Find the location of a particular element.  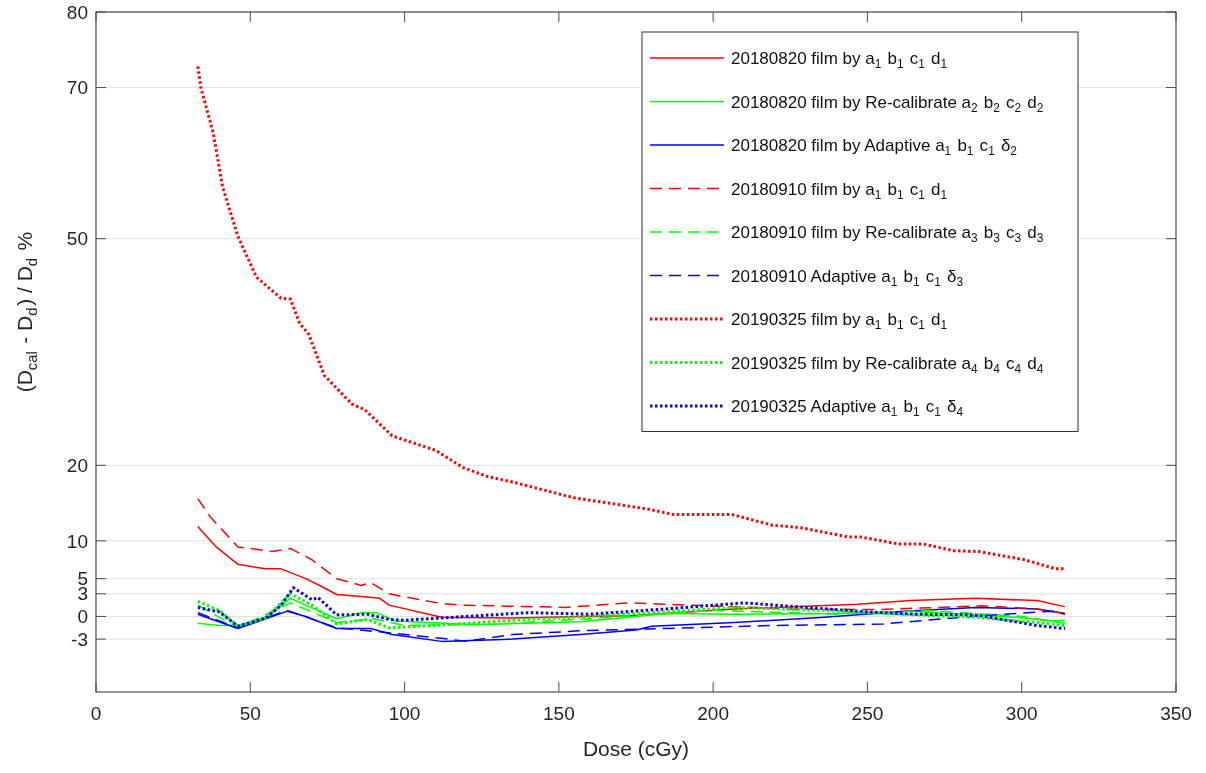

x-tick-label: 50 is located at coordinates (250, 713).